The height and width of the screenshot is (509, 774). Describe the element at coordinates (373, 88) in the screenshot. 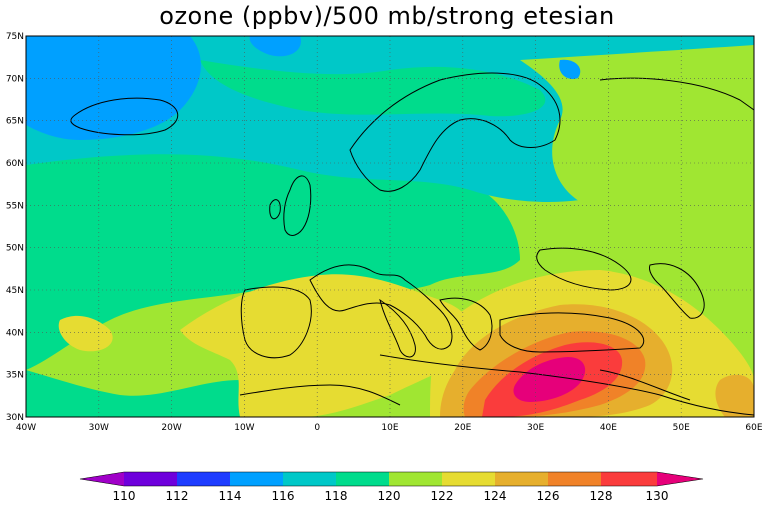

I see `field-120-north` at that location.